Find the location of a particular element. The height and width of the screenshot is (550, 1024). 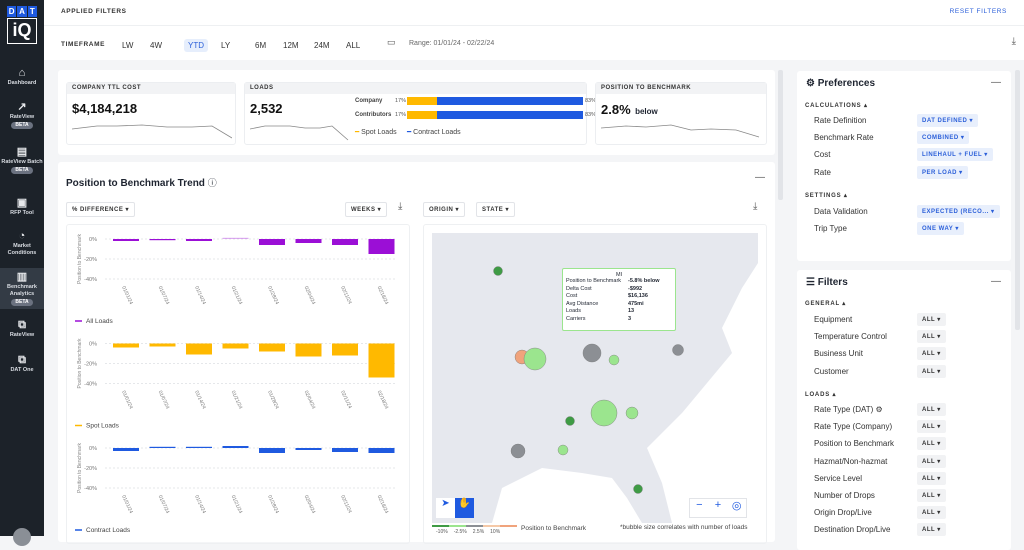

setting-dropdown: DAT DEFINED ▾ is located at coordinates (948, 120).